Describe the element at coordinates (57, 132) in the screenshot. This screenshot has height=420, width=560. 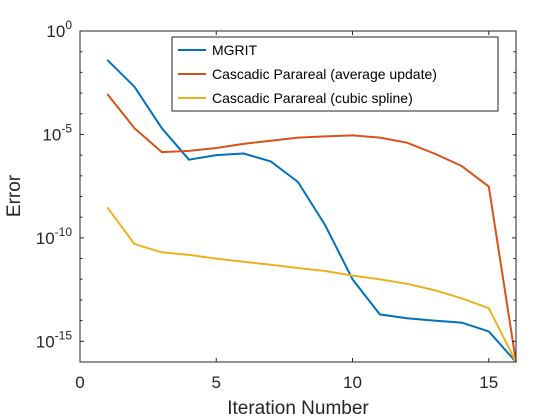
I see `y-tick-label: 10⁻⁵` at that location.